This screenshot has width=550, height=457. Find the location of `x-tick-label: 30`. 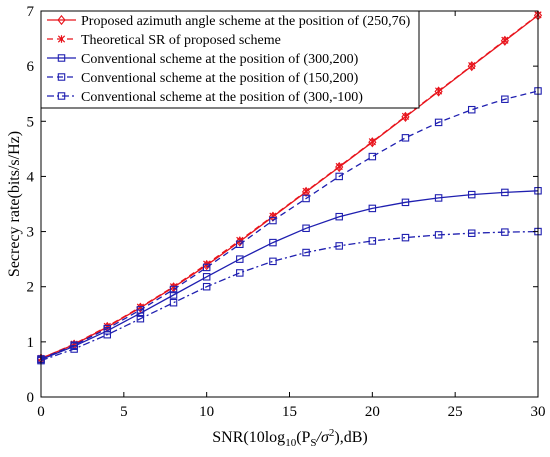

x-tick-label: 30 is located at coordinates (538, 412).